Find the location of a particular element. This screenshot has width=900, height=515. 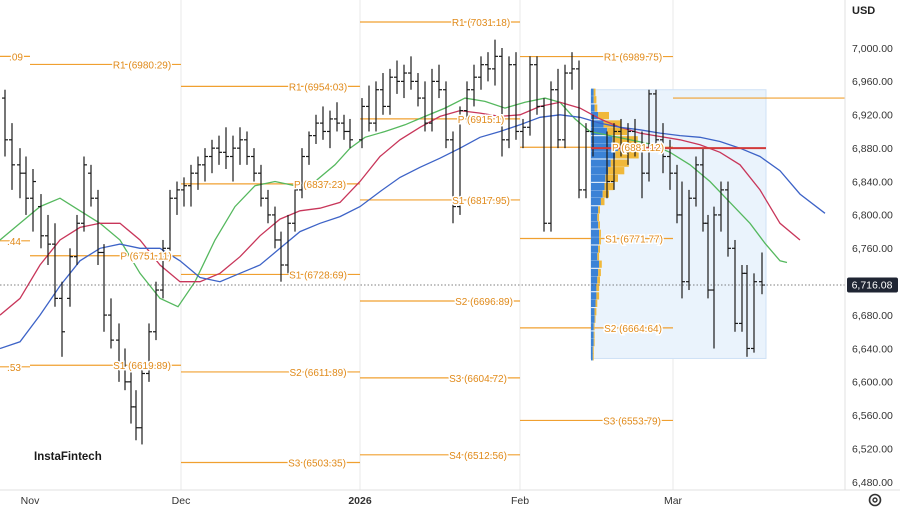

time-axis: Nov Dec 2026 Feb Mar is located at coordinates (450, 498).